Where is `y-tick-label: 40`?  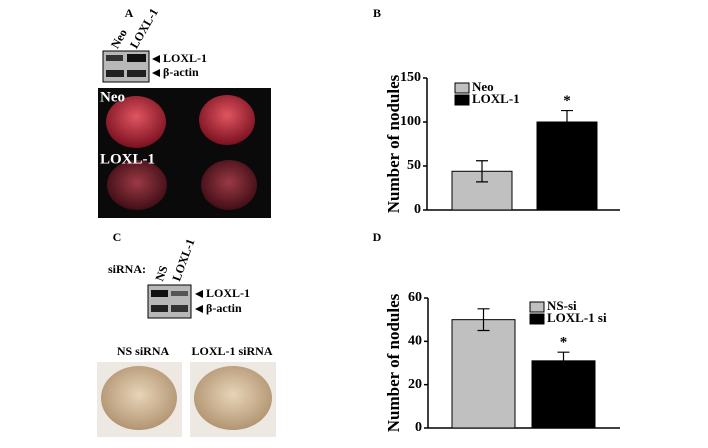 y-tick-label: 40 is located at coordinates (415, 341).